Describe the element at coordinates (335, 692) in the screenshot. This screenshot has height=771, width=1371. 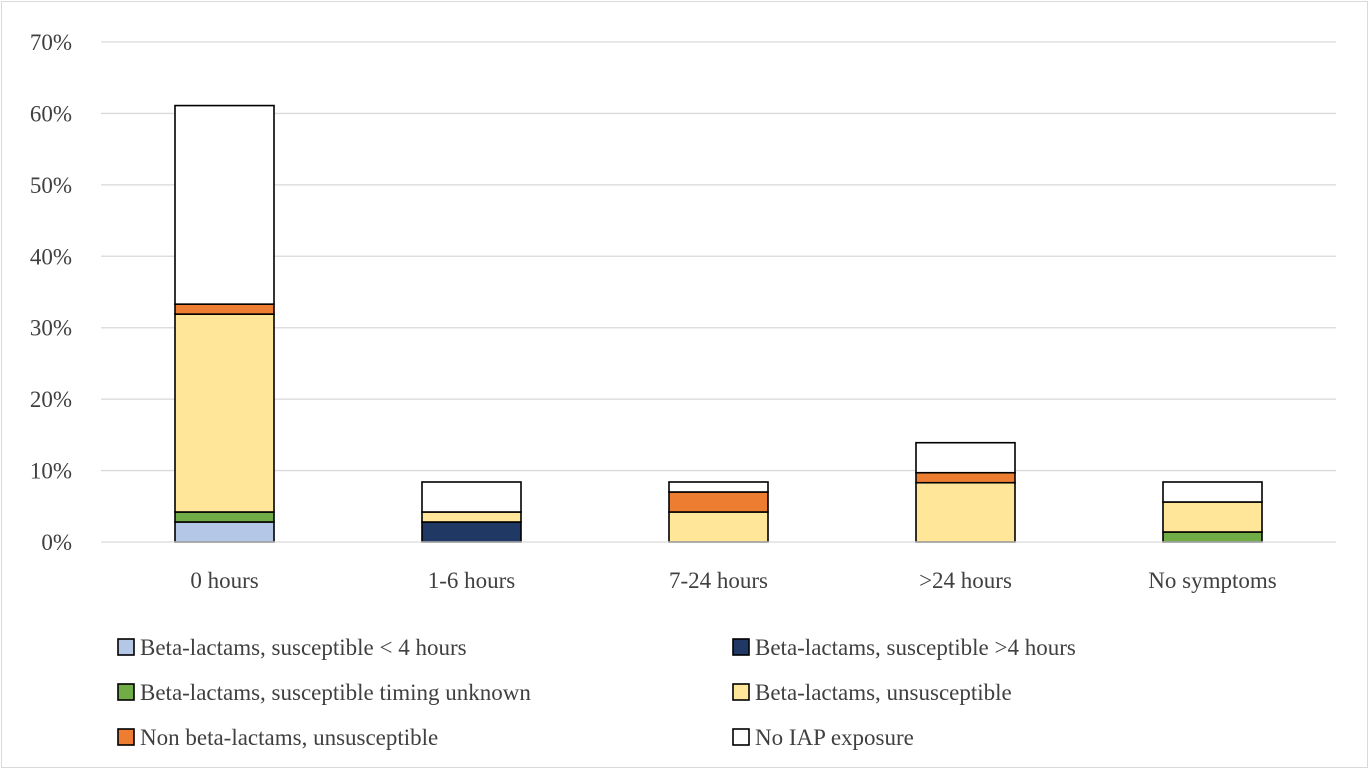
I see `legend-label: Beta-lactams, susceptible timing unknown` at that location.